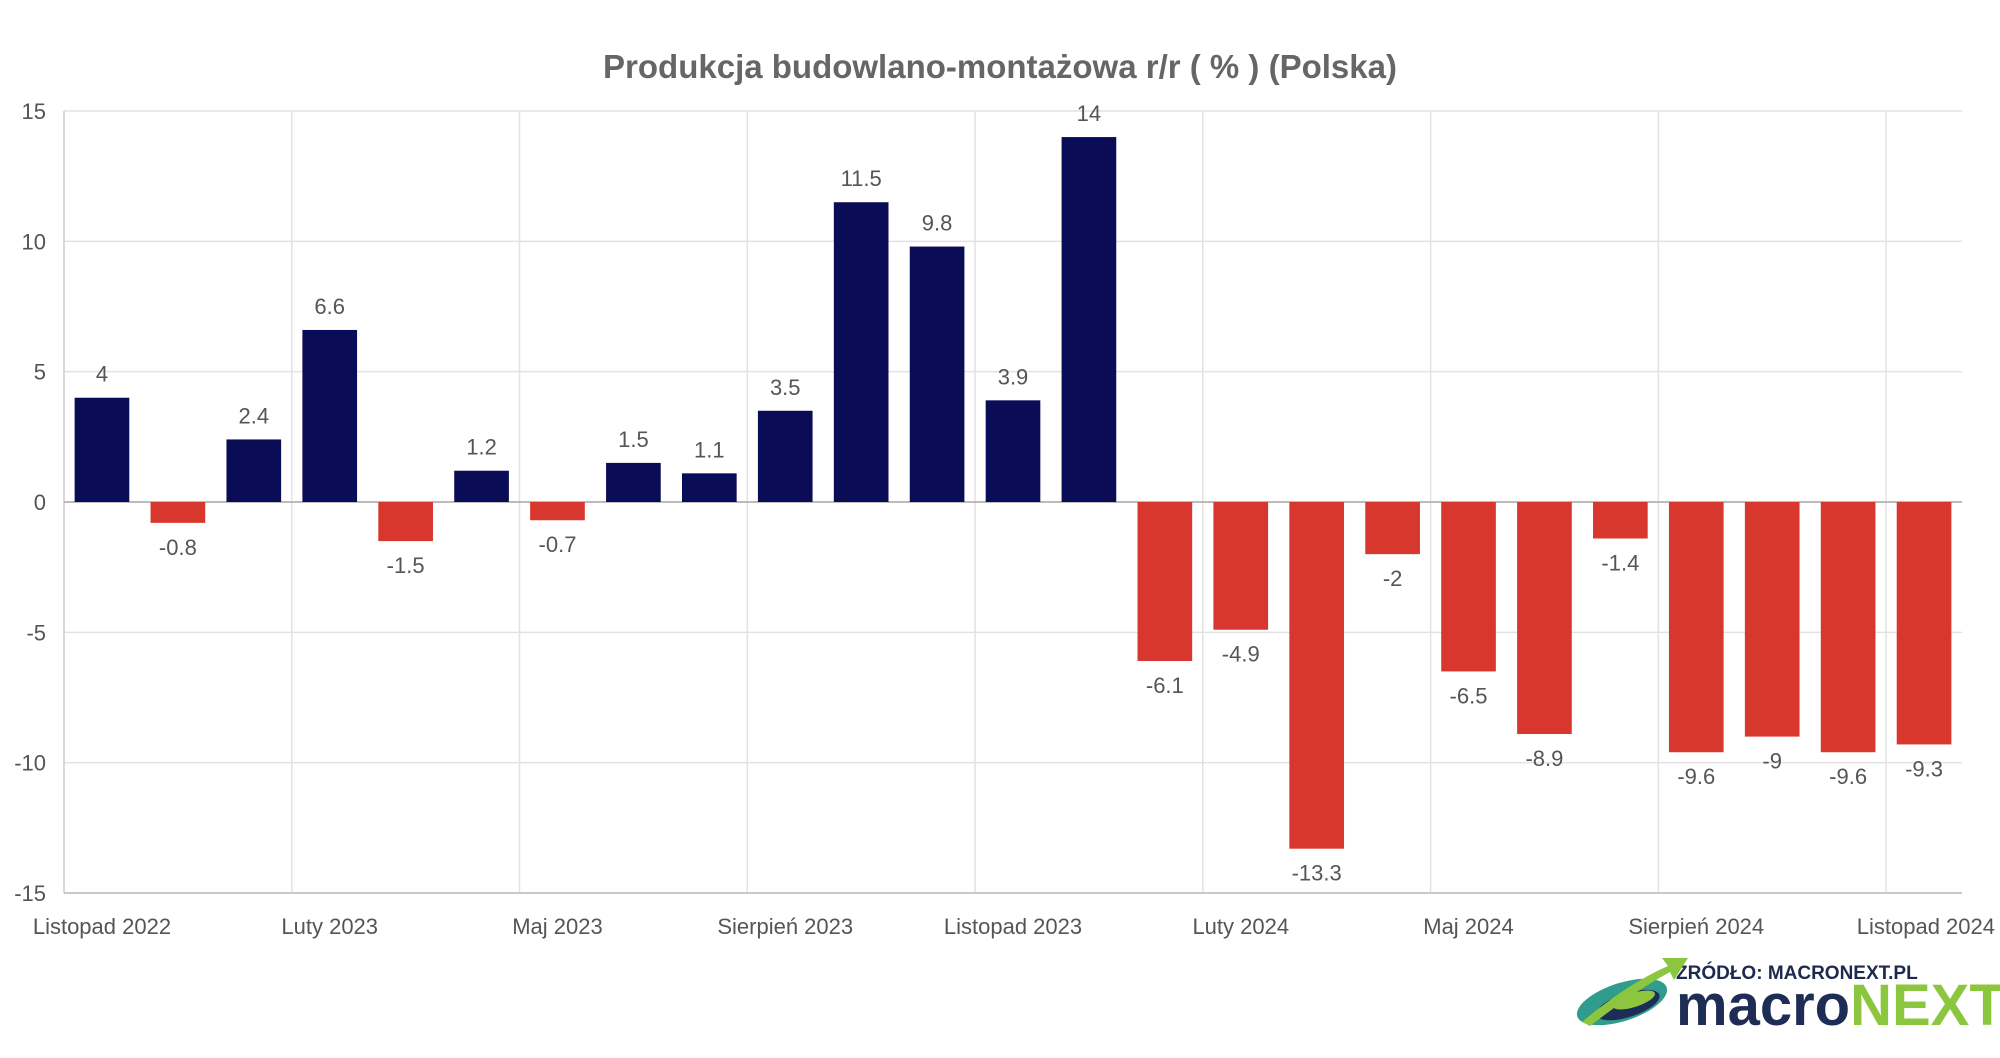 The image size is (2000, 1058). I want to click on source-branding: ŹRÓDŁO: MACRONEXT.PL macroNEXT, so click(1788, 998).